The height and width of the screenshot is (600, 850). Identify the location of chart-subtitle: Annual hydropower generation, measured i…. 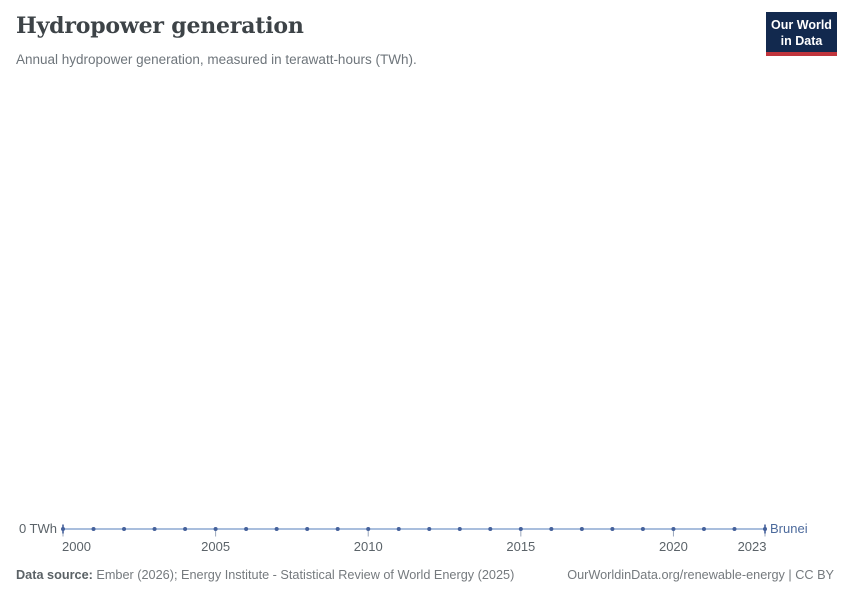
(216, 59).